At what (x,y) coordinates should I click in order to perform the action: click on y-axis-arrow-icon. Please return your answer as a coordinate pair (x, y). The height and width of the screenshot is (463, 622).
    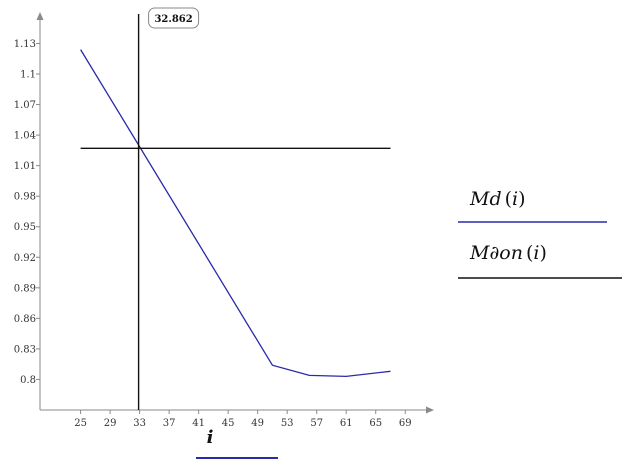
    Looking at the image, I should click on (40, 16).